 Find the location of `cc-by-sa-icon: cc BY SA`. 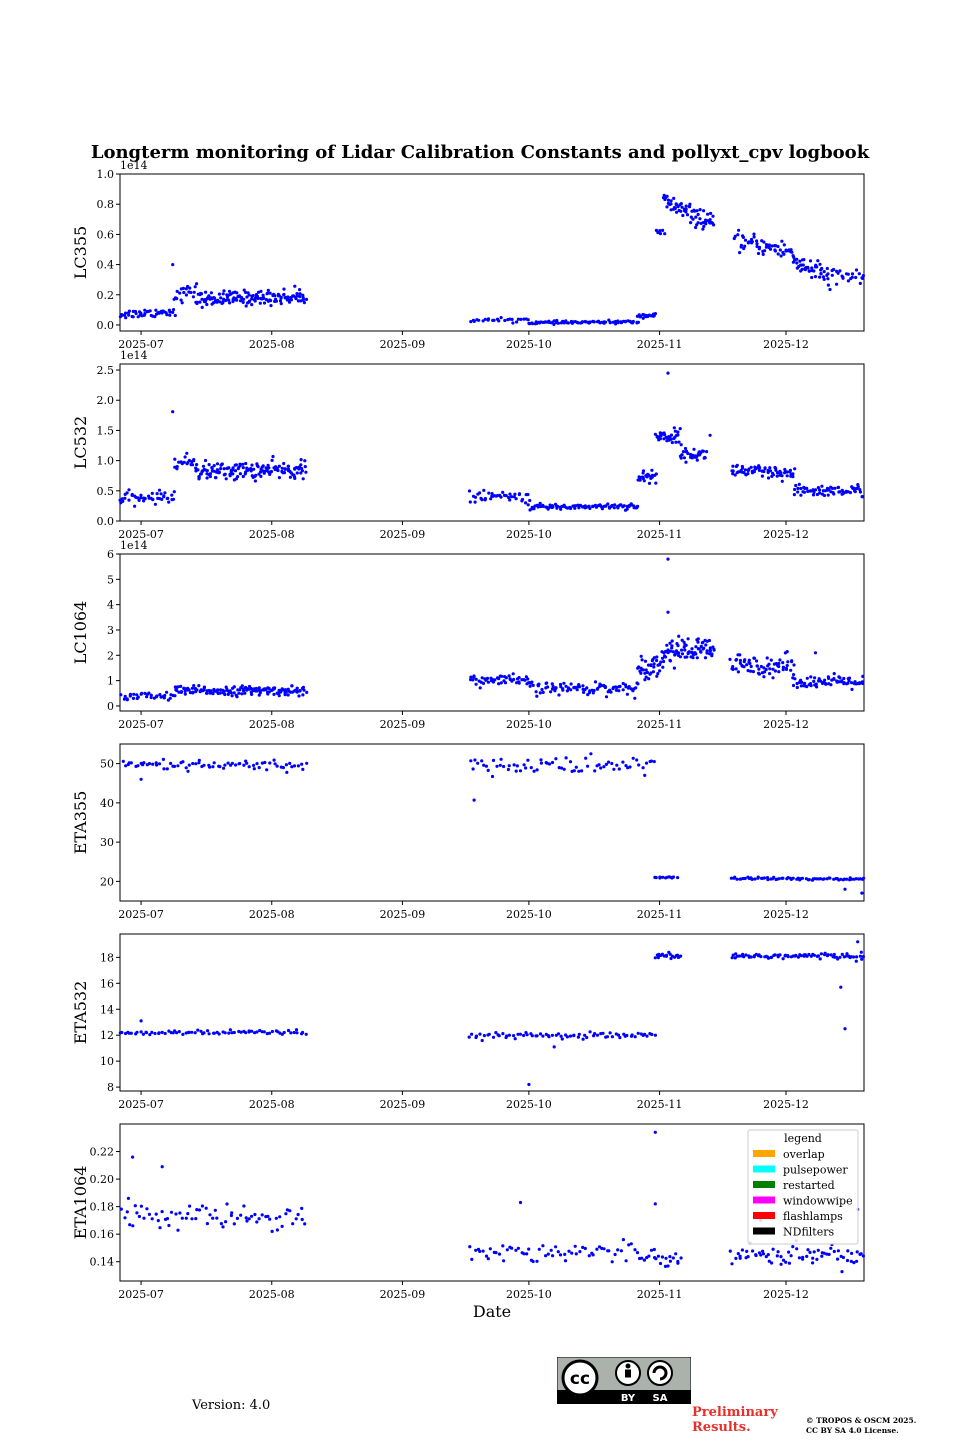

cc-by-sa-icon: cc BY SA is located at coordinates (624, 1380).